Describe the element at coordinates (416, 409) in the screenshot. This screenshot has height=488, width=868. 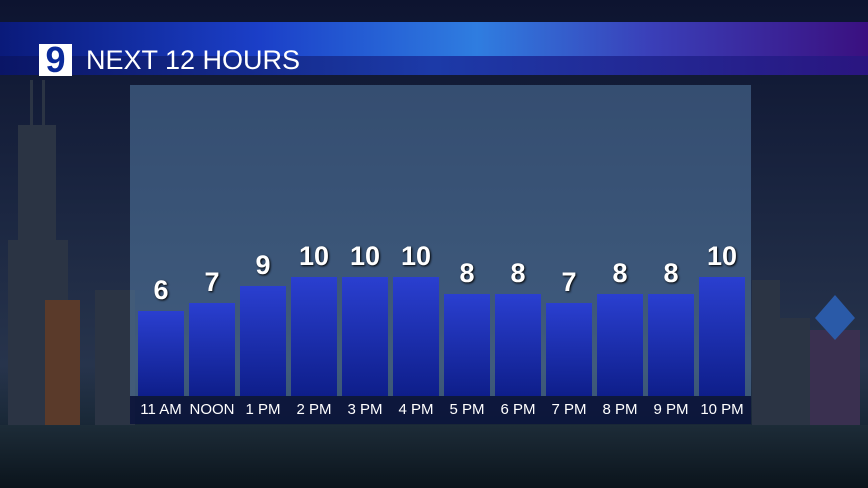
I see `x-tick-label: 4 PM` at that location.